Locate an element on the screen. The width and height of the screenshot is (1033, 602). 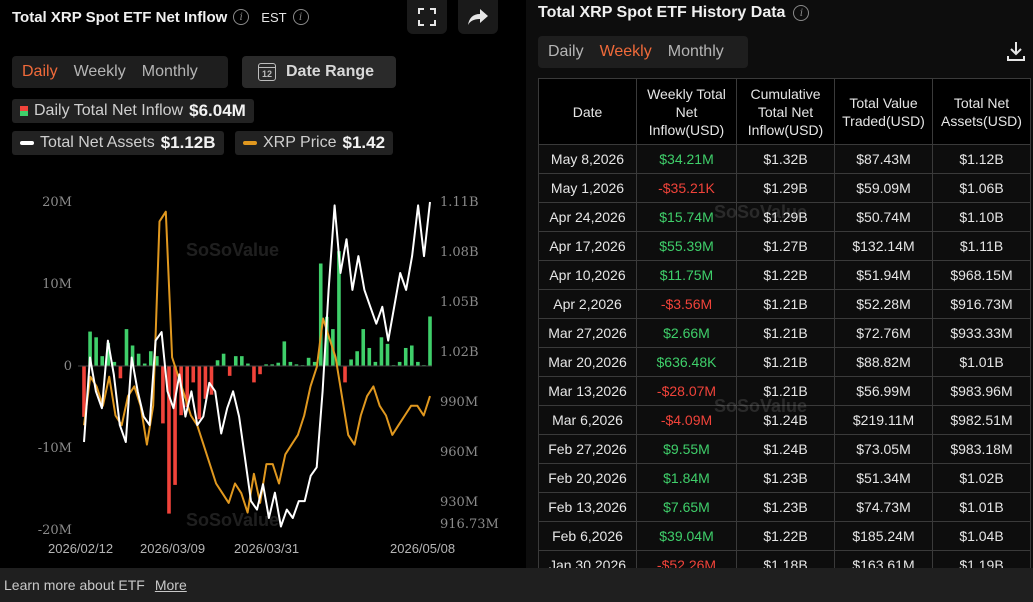
date-range-button: 12 Date Range is located at coordinates (319, 72).